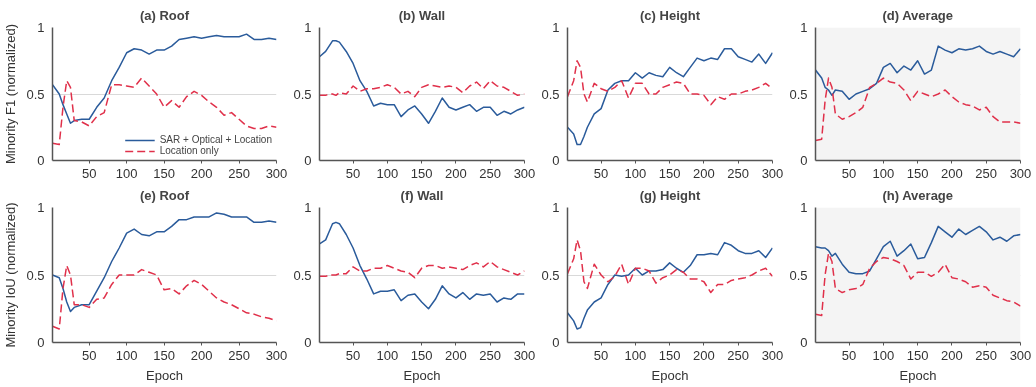 This screenshot has width=1036, height=387. What do you see at coordinates (422, 15) in the screenshot?
I see `chart-title: (b) Wall` at bounding box center [422, 15].